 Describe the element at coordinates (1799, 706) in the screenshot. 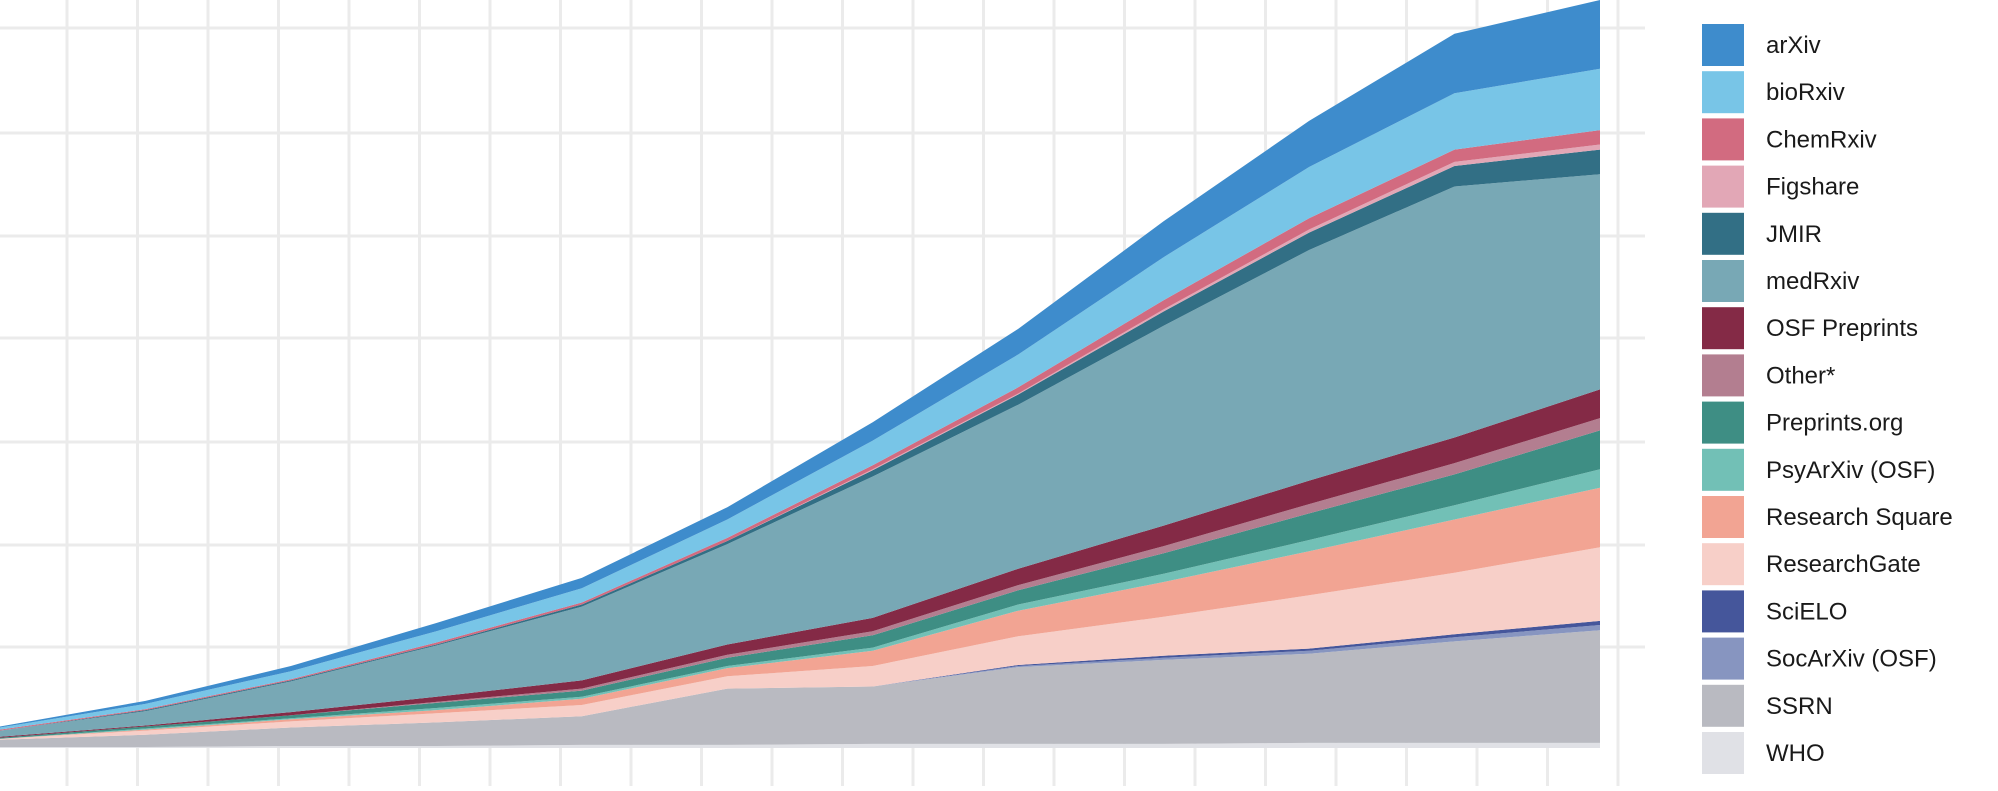

I see `legend-label: SSRN` at that location.